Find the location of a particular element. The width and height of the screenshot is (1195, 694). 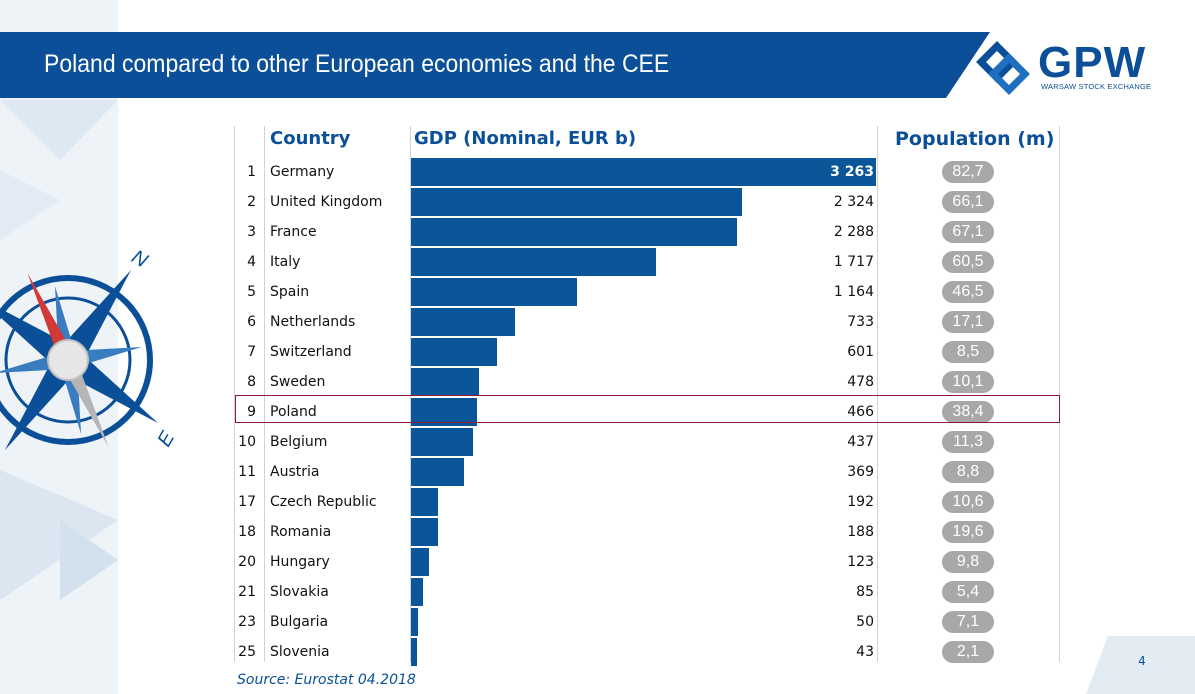

gdp-value-label: 123 is located at coordinates (860, 562).